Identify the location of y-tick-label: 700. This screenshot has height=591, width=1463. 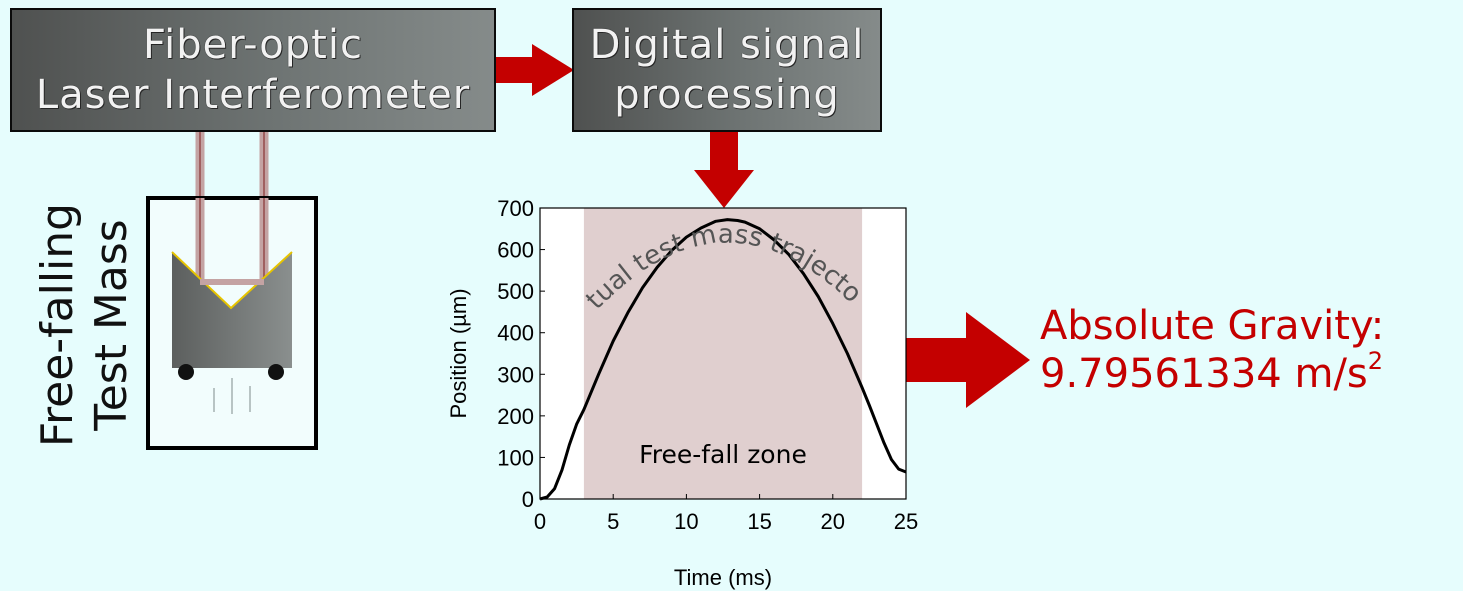
(515, 208).